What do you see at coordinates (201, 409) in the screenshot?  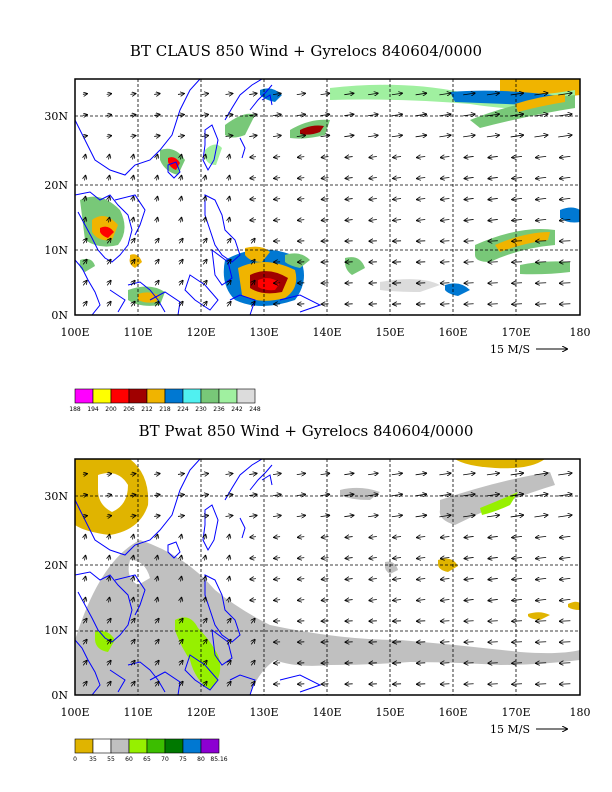 I see `colorbar-label: 230` at bounding box center [201, 409].